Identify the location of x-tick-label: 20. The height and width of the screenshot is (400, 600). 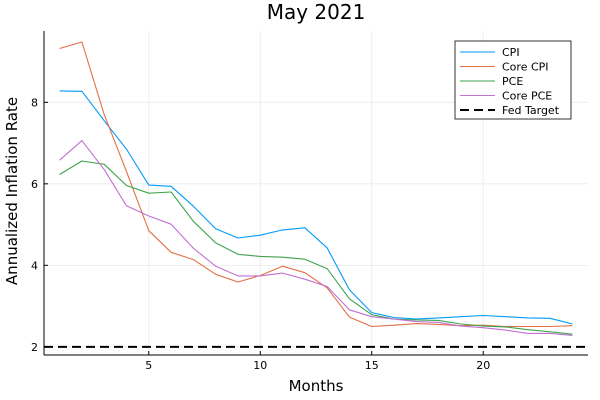
(483, 365).